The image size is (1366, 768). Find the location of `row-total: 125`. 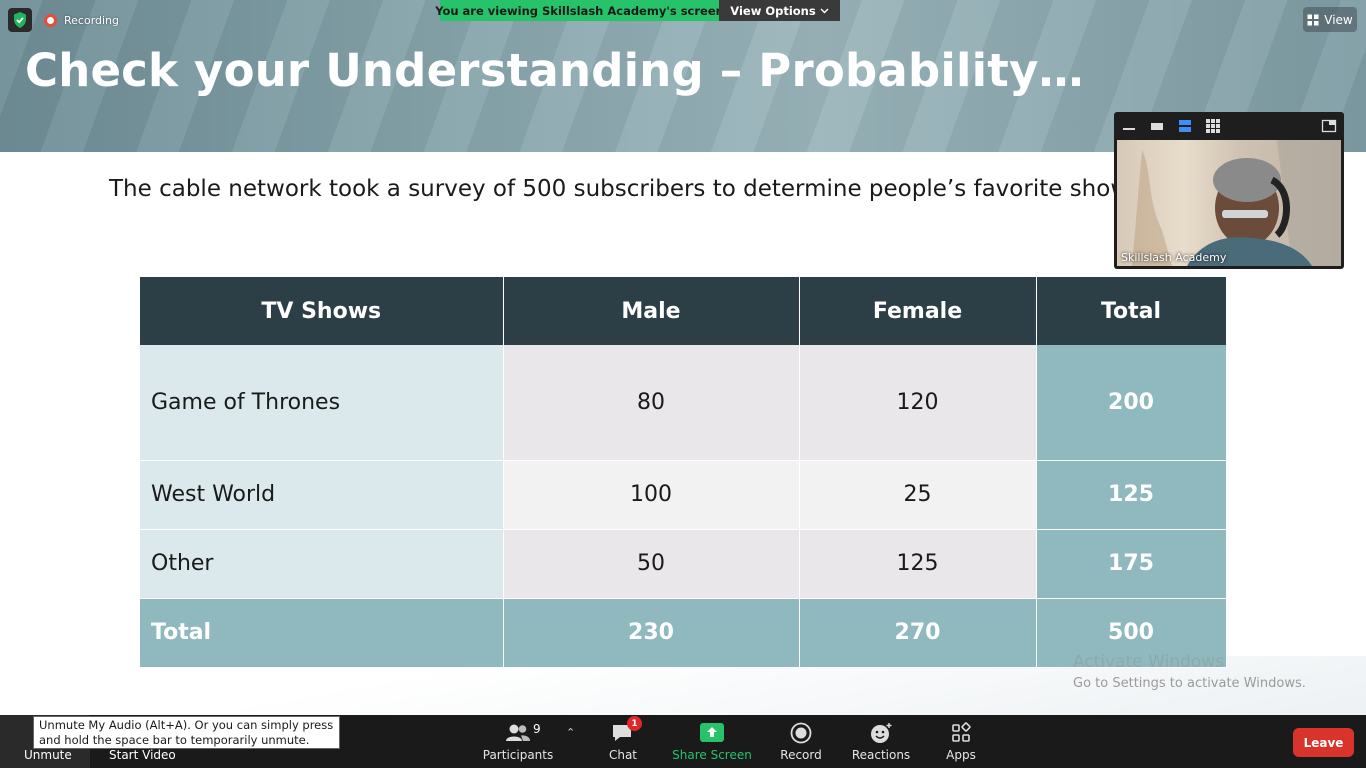

row-total: 125 is located at coordinates (1131, 495).